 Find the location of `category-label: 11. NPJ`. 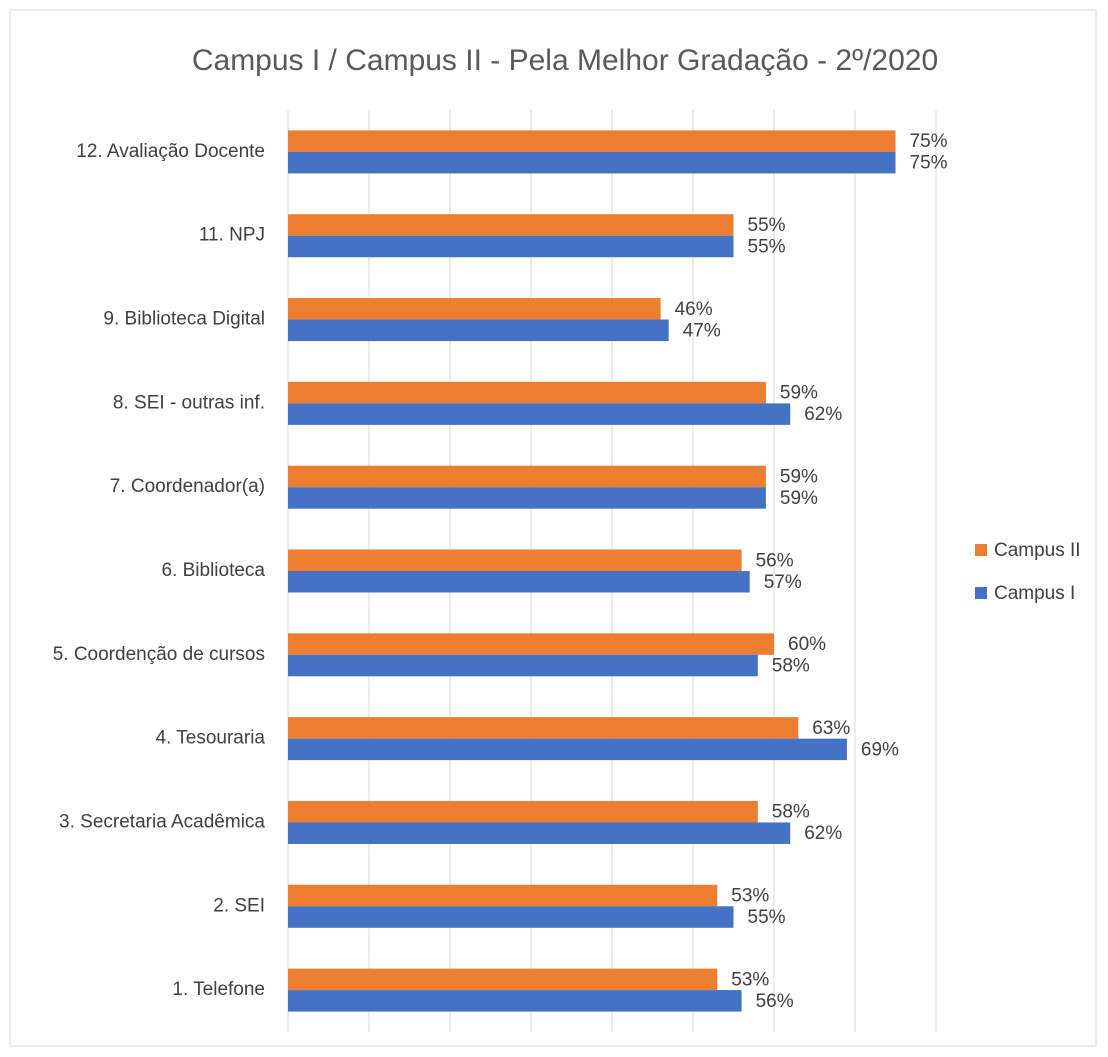

category-label: 11. NPJ is located at coordinates (232, 235).